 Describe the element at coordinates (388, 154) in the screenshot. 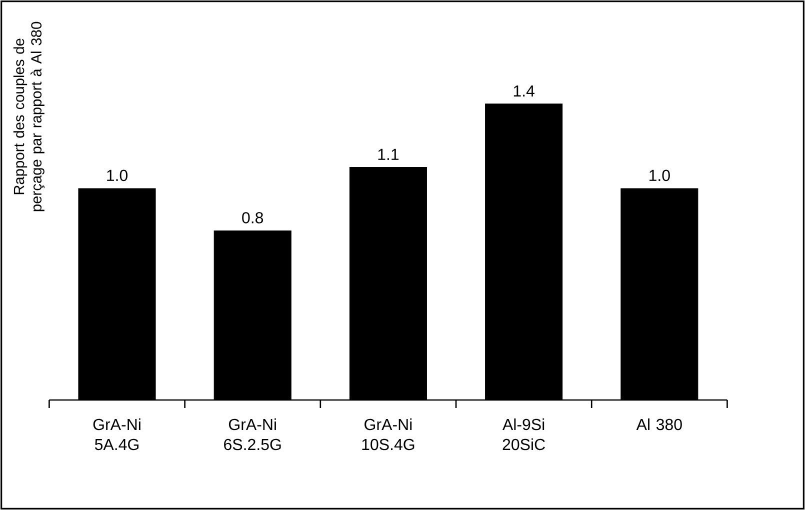

I see `data-label: 1.1` at that location.